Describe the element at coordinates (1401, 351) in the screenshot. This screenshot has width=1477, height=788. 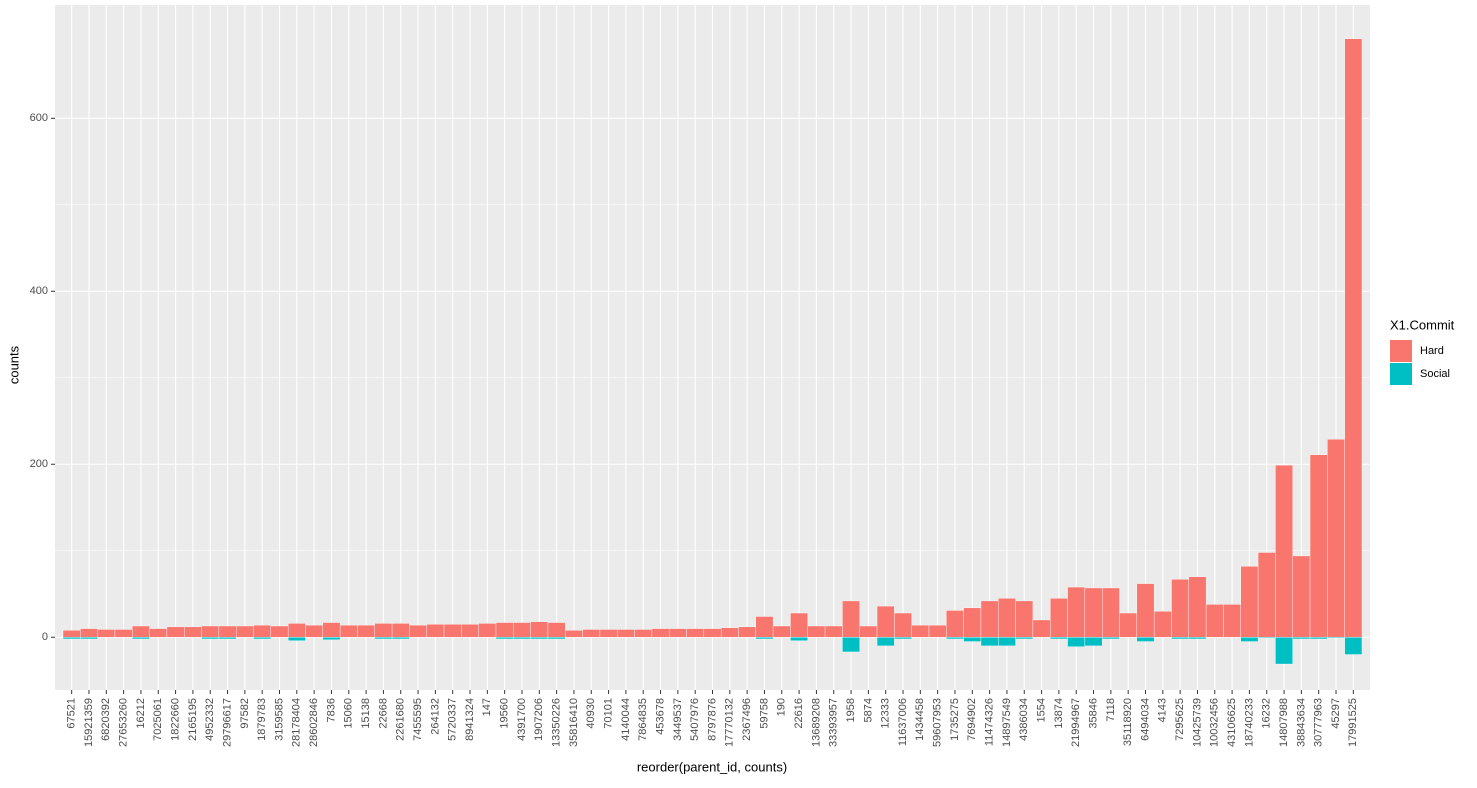
I see `legend-key` at that location.